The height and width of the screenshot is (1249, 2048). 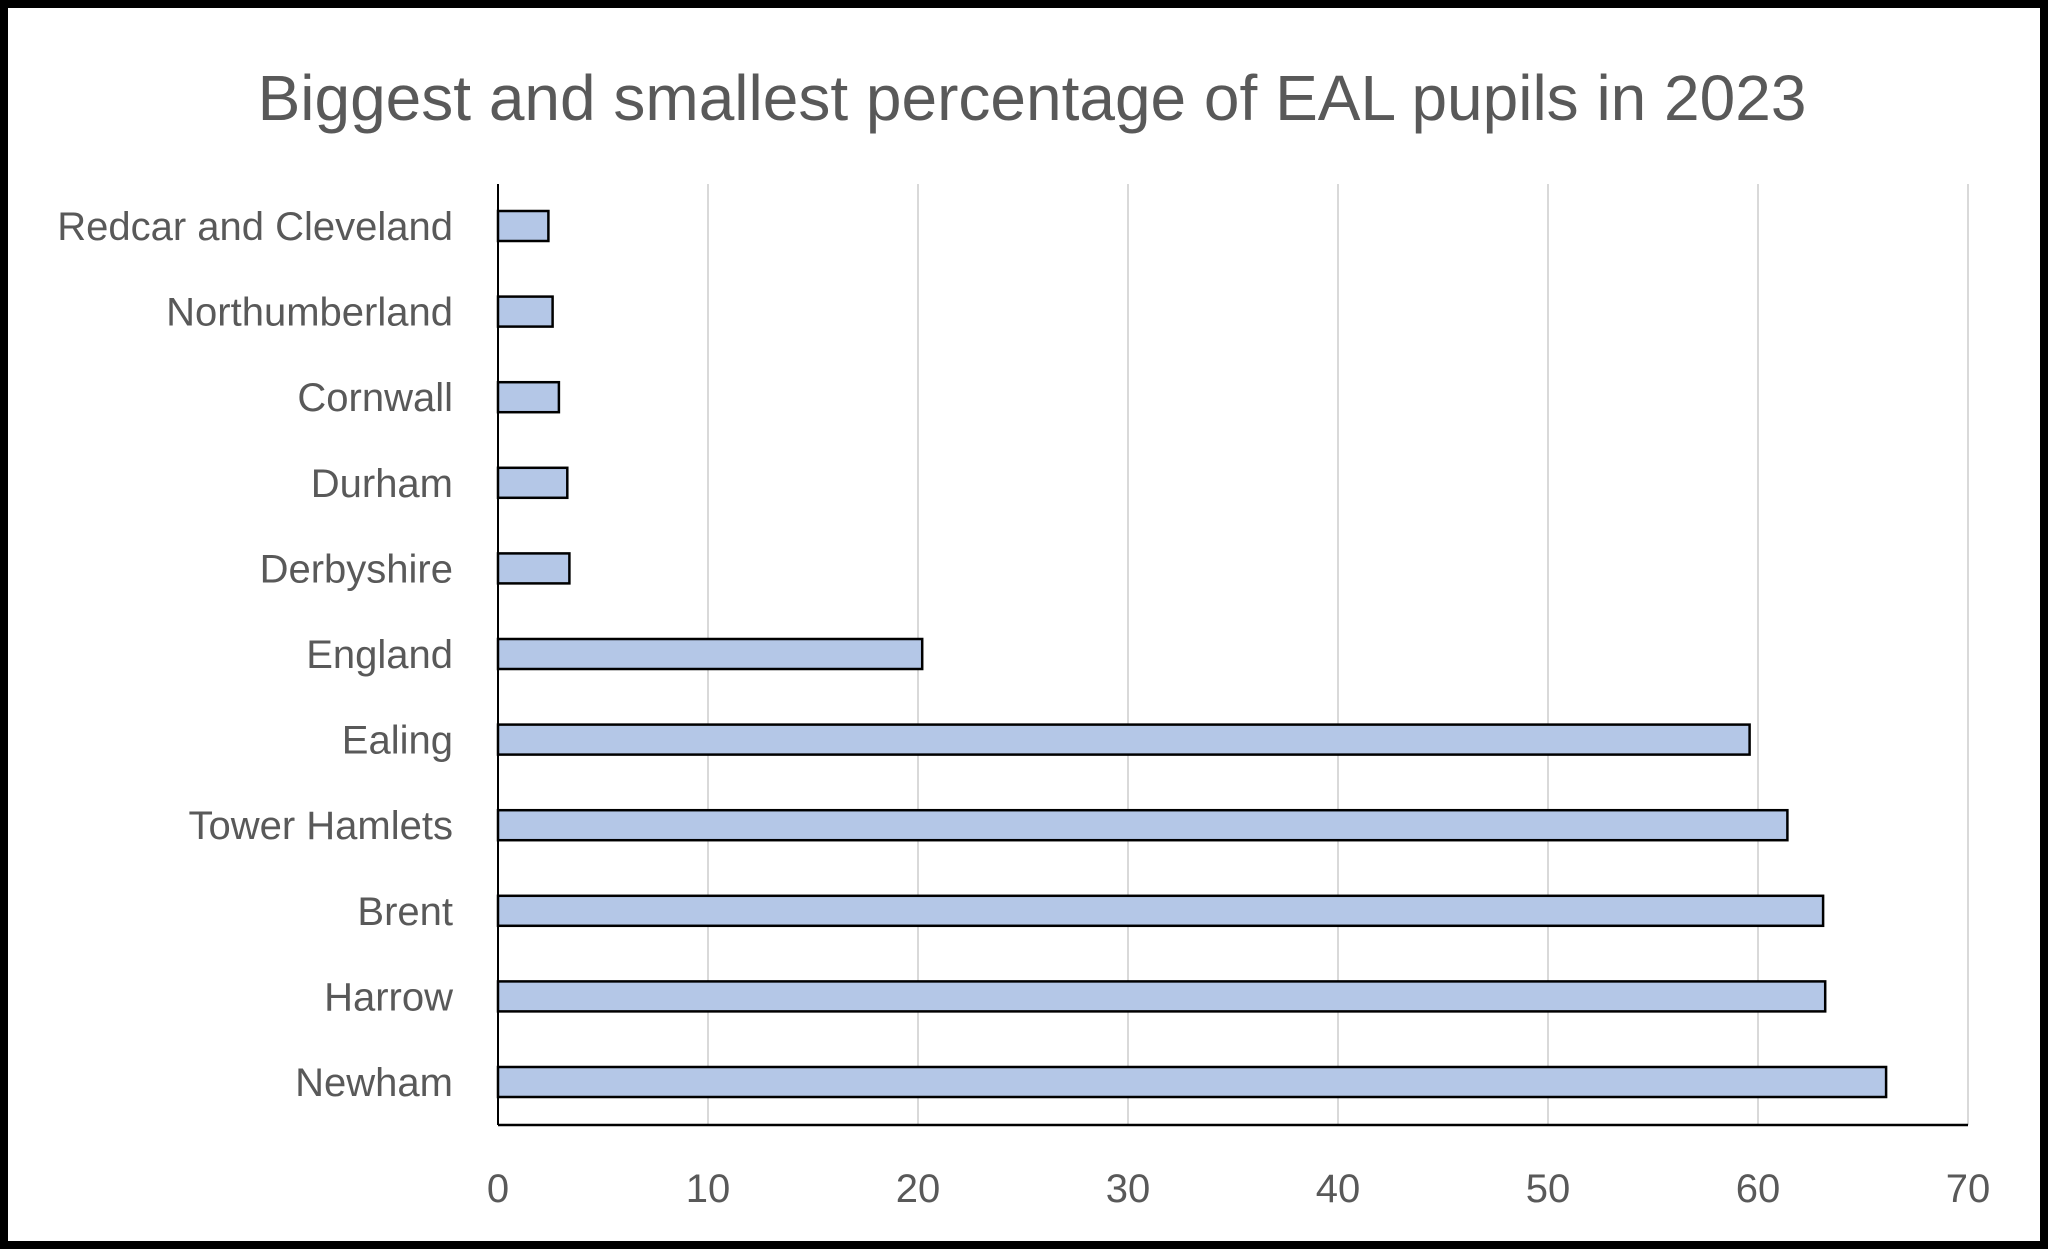 What do you see at coordinates (918, 1189) in the screenshot?
I see `x-tick-label: 20` at bounding box center [918, 1189].